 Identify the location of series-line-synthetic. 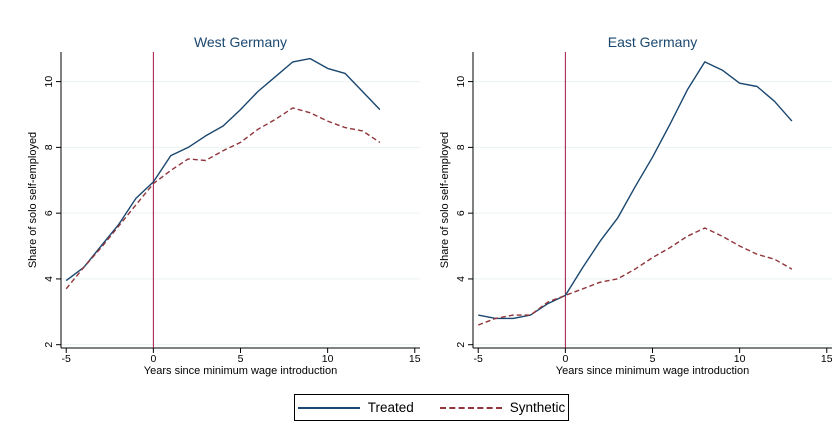
(635, 276).